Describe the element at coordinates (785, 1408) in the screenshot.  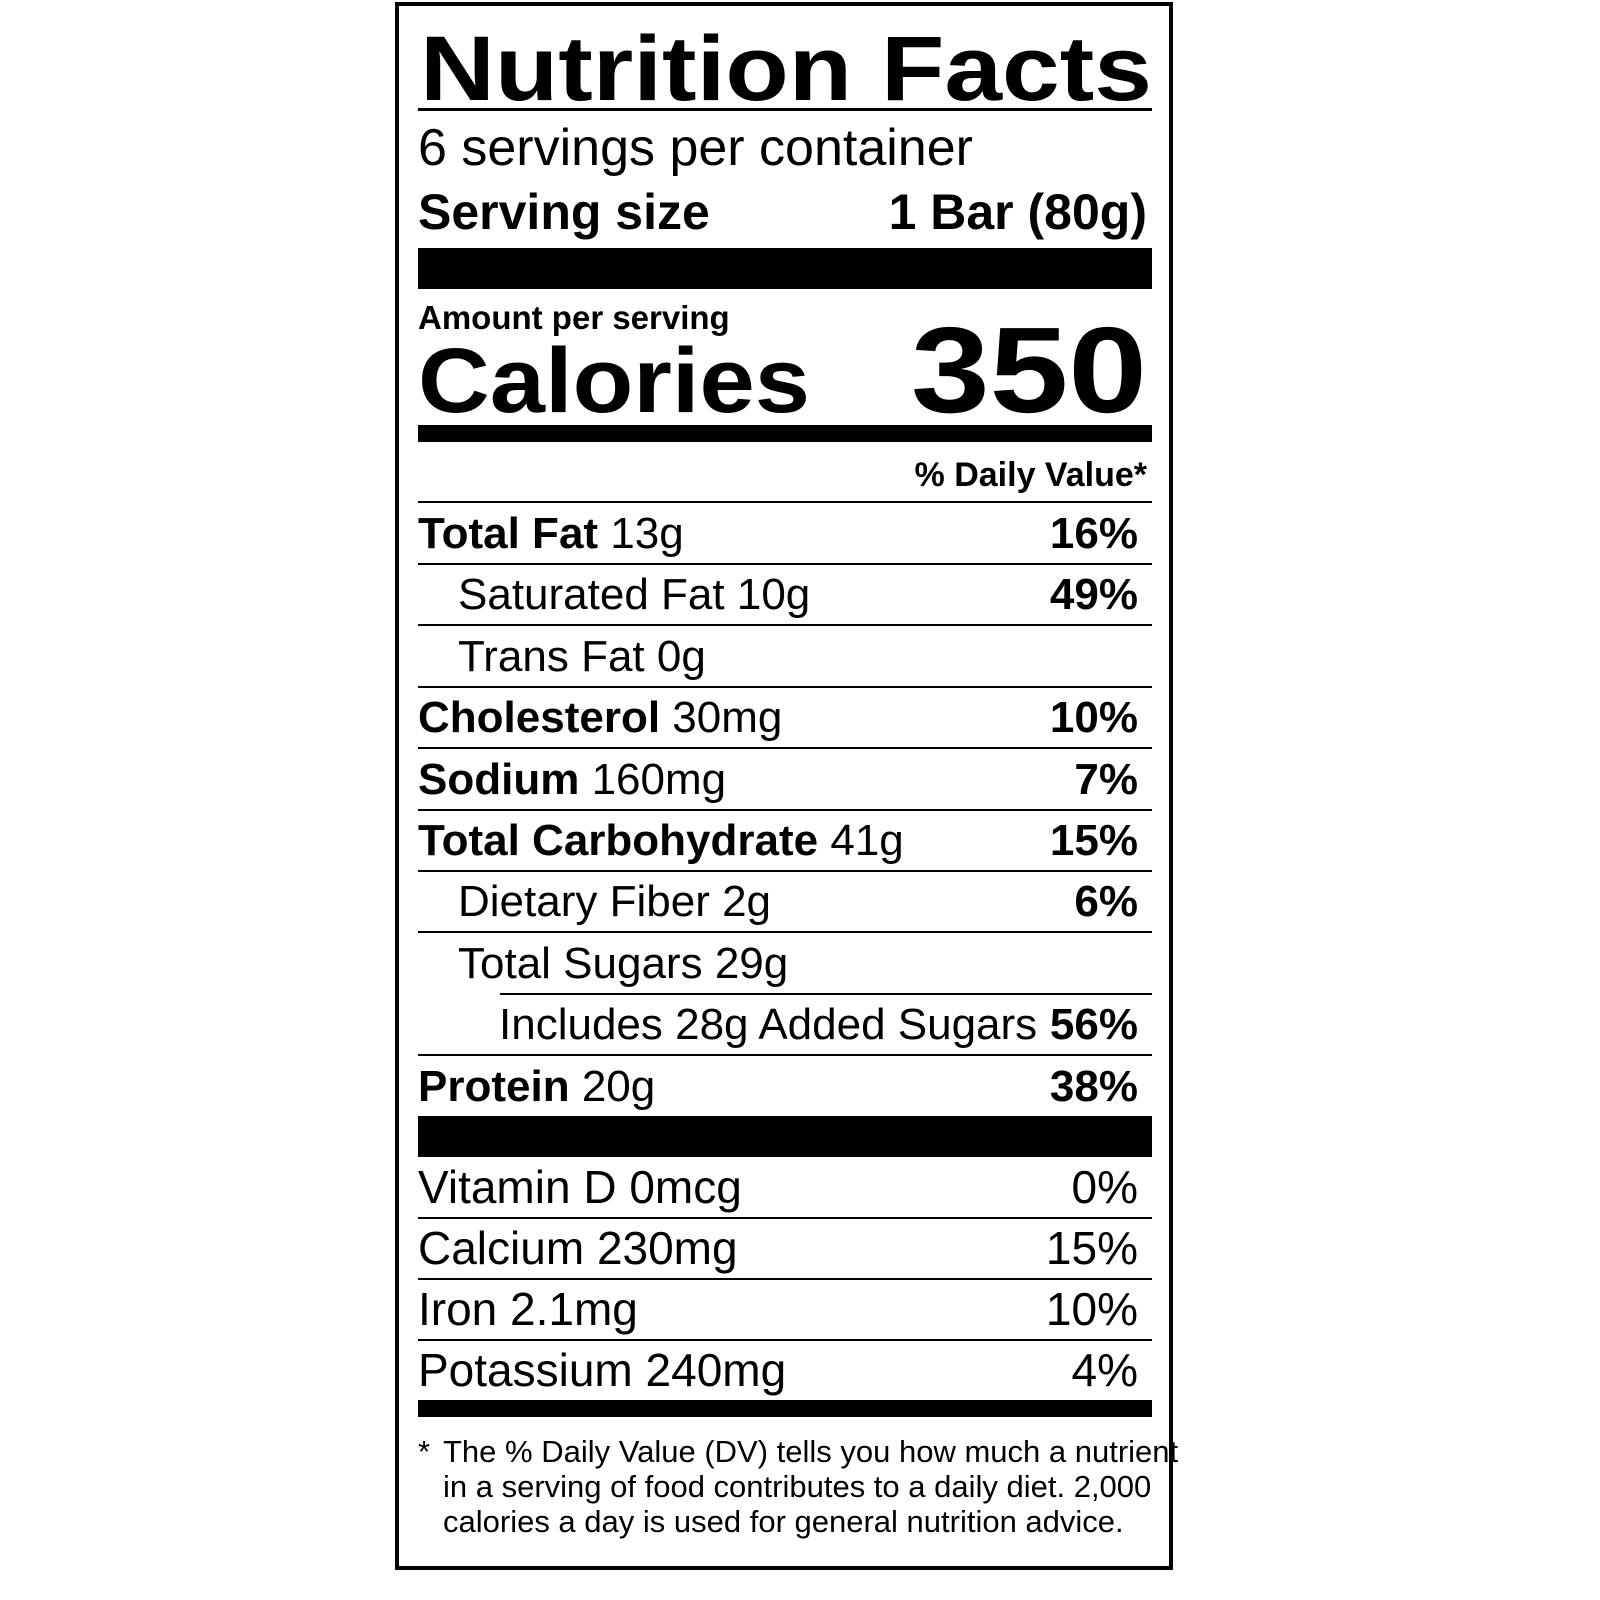
I see `thick-bar-bottom` at that location.